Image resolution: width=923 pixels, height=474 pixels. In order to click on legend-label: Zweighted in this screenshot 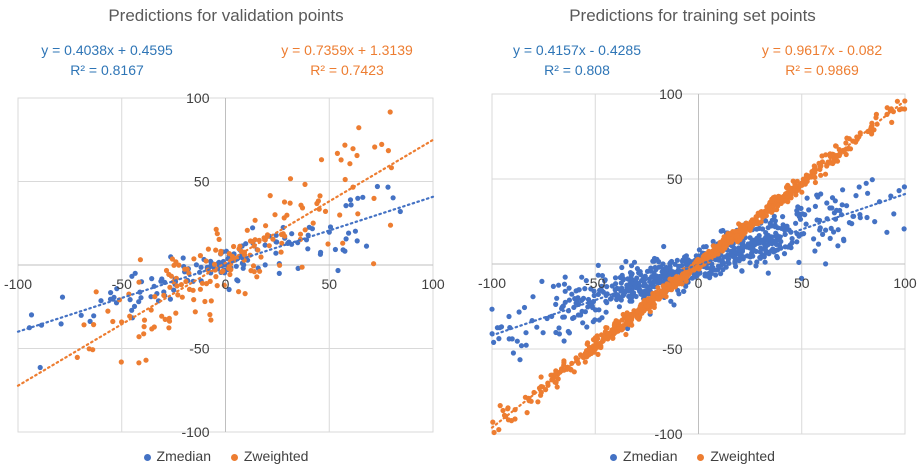, I will do `click(276, 456)`.